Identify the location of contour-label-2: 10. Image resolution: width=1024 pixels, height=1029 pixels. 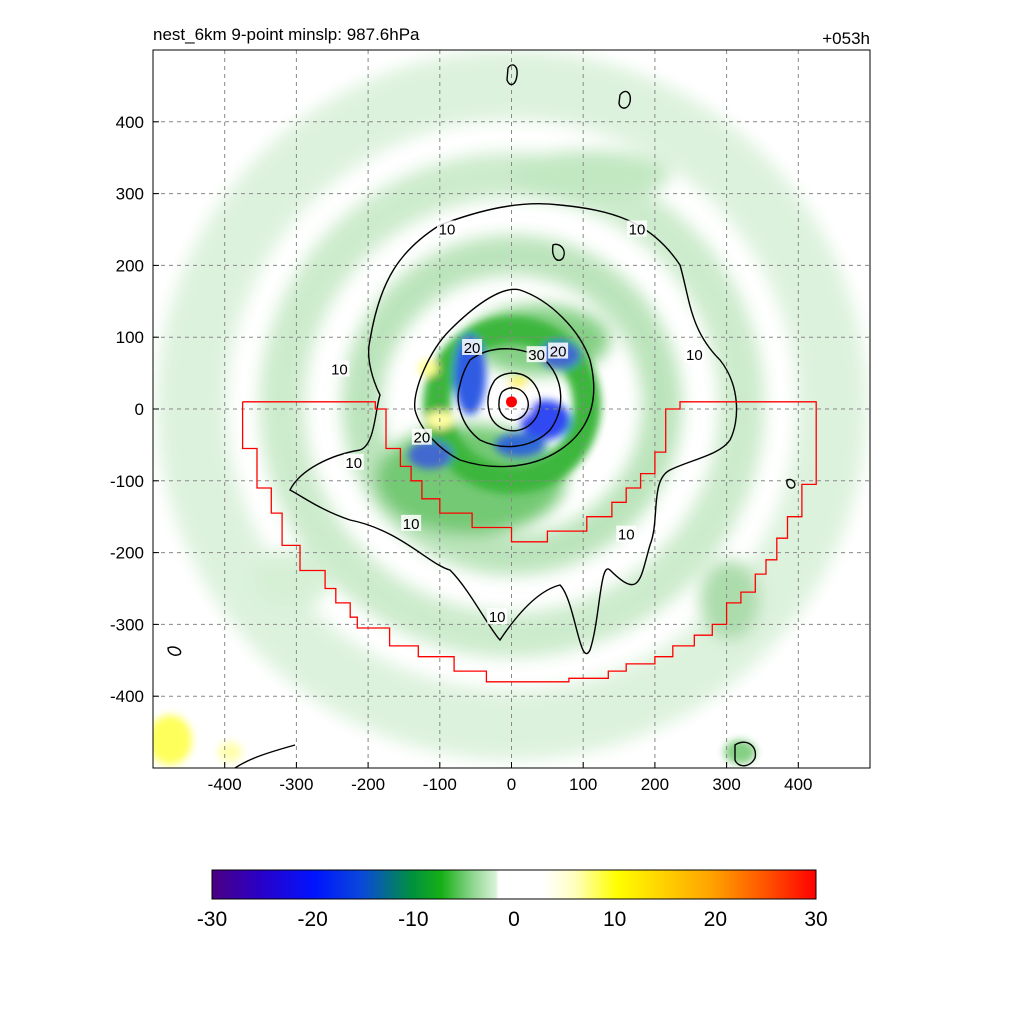
(339, 370).